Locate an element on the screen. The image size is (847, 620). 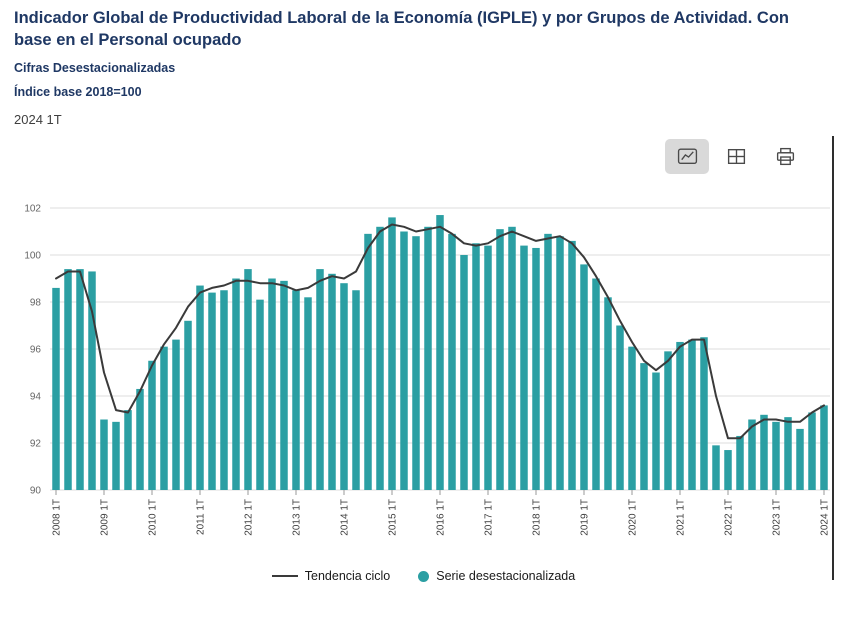
legend-label-trend: Tendencia ciclo is located at coordinates (347, 576).